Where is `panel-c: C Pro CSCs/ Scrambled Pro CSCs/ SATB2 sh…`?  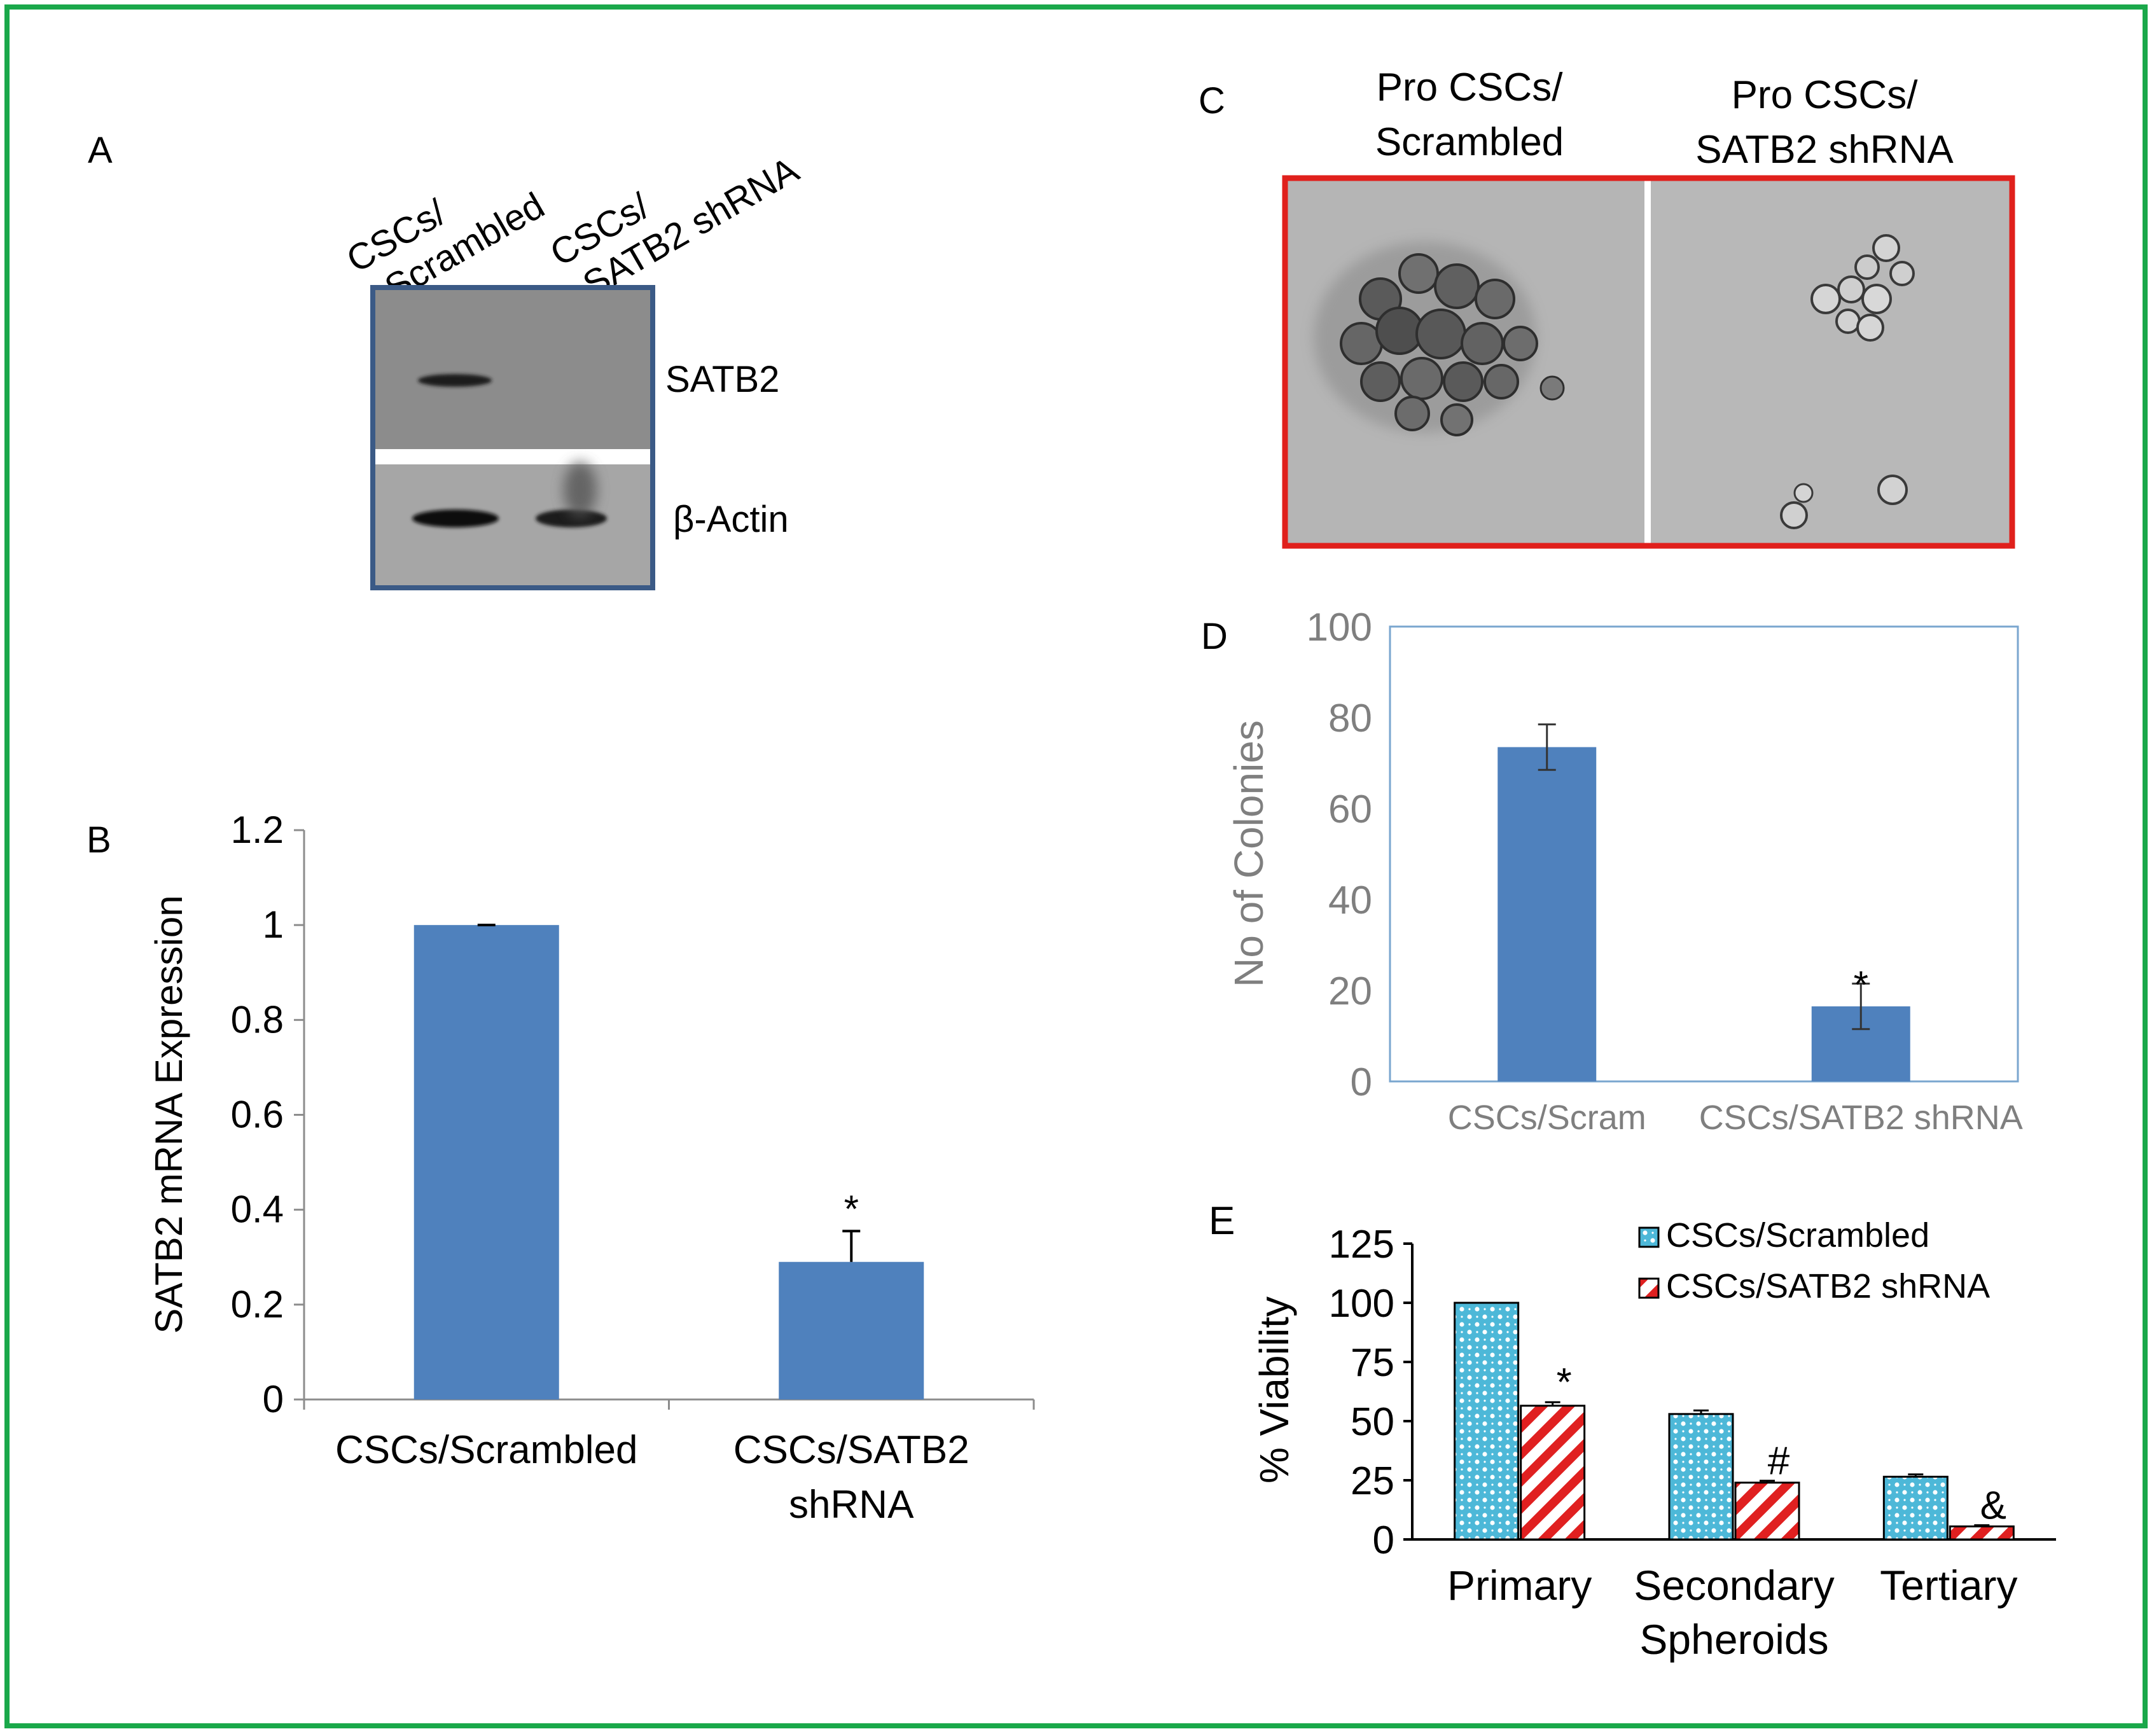
panel-c: C Pro CSCs/ Scrambled Pro CSCs/ SATB2 sh… is located at coordinates (1607, 307).